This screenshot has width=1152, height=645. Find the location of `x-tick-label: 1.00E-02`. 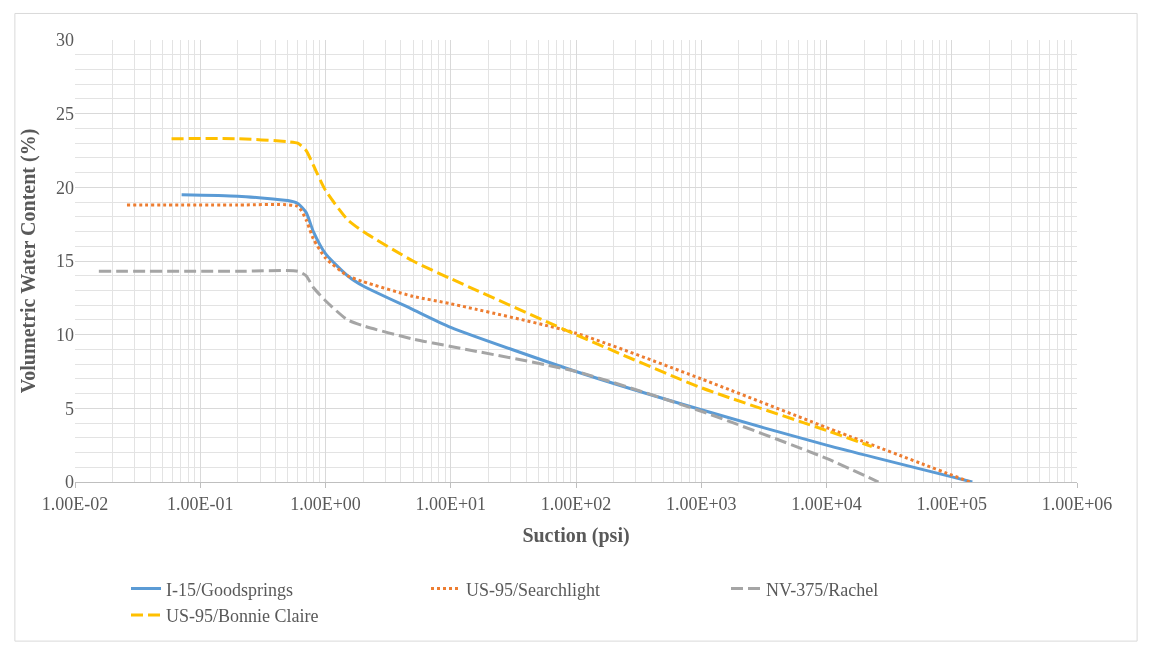

x-tick-label: 1.00E-02 is located at coordinates (75, 503).